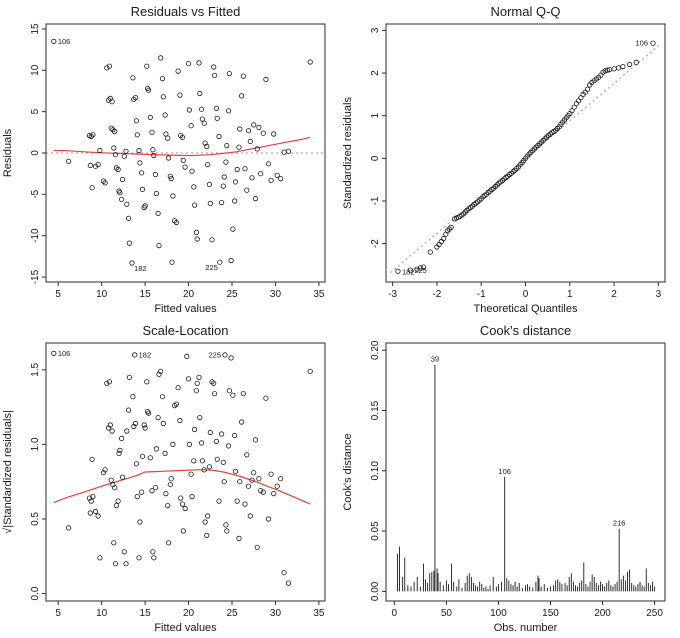 The image size is (680, 638). Describe the element at coordinates (375, 591) in the screenshot. I see `y-tick-label: 0.00` at that location.